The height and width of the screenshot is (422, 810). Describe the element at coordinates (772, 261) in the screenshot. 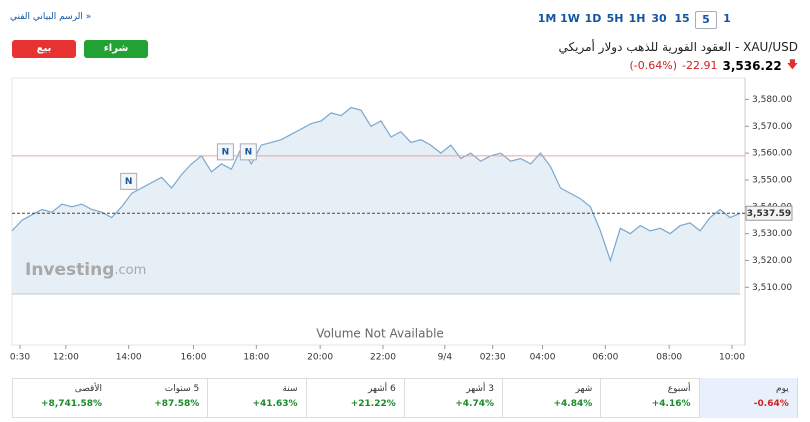

I see `y-tick-label: 3,520.00` at that location.